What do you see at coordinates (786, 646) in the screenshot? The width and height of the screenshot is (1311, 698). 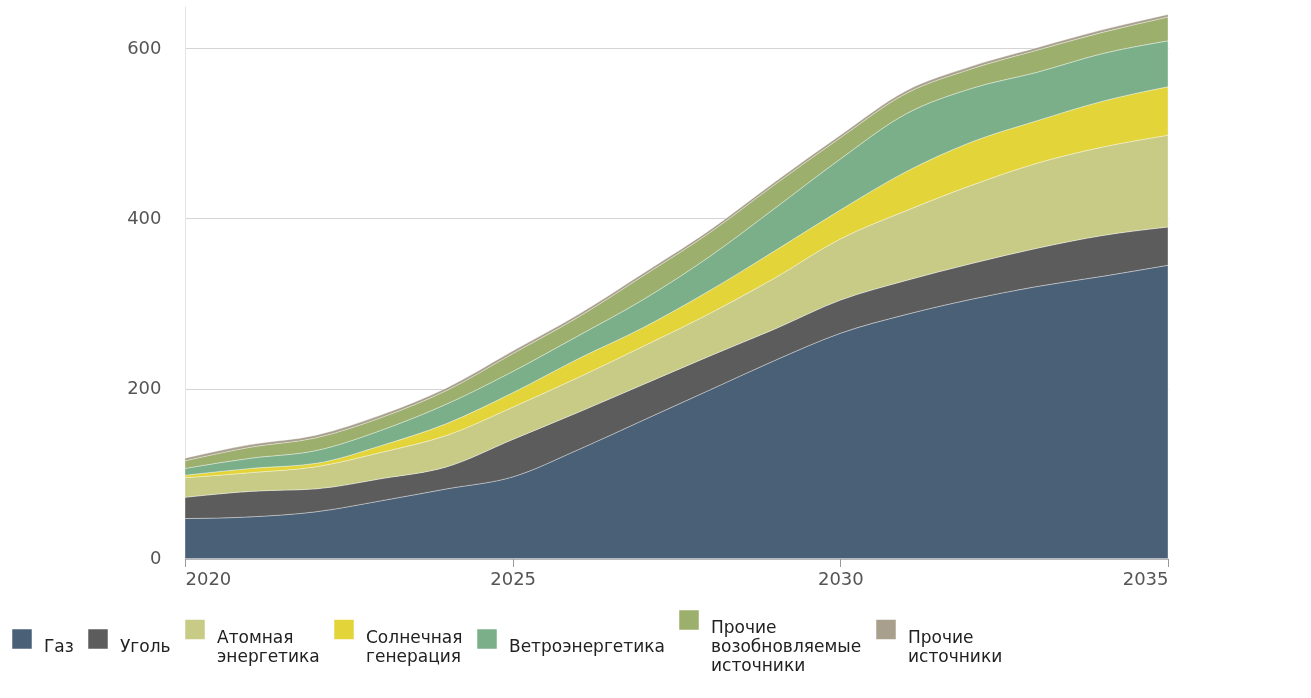 I see `legend-label: Прочие возобновляемые источники` at bounding box center [786, 646].